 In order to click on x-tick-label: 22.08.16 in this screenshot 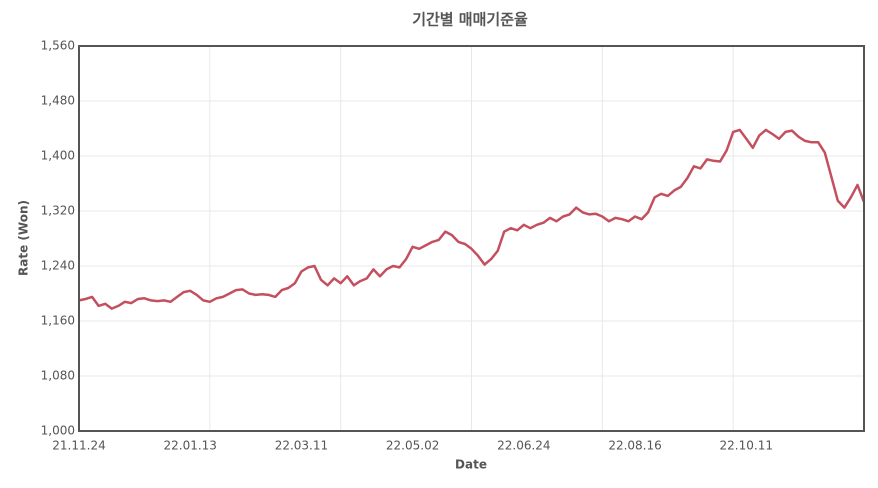, I will do `click(634, 446)`.